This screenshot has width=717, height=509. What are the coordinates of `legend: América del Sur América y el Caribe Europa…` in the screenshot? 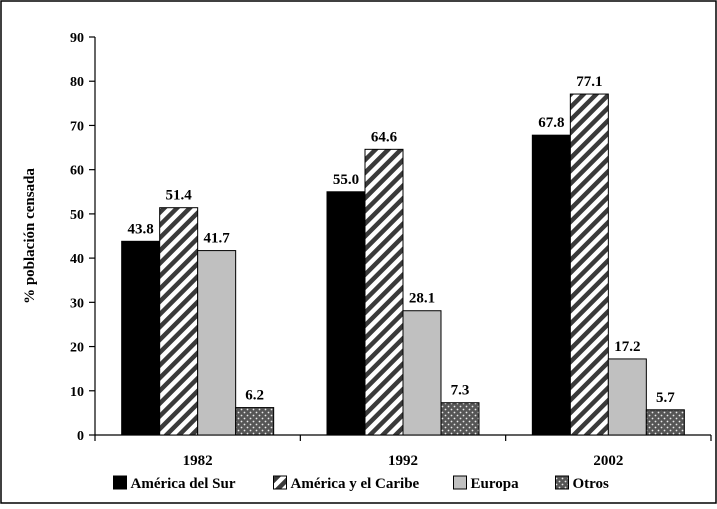 It's located at (361, 483).